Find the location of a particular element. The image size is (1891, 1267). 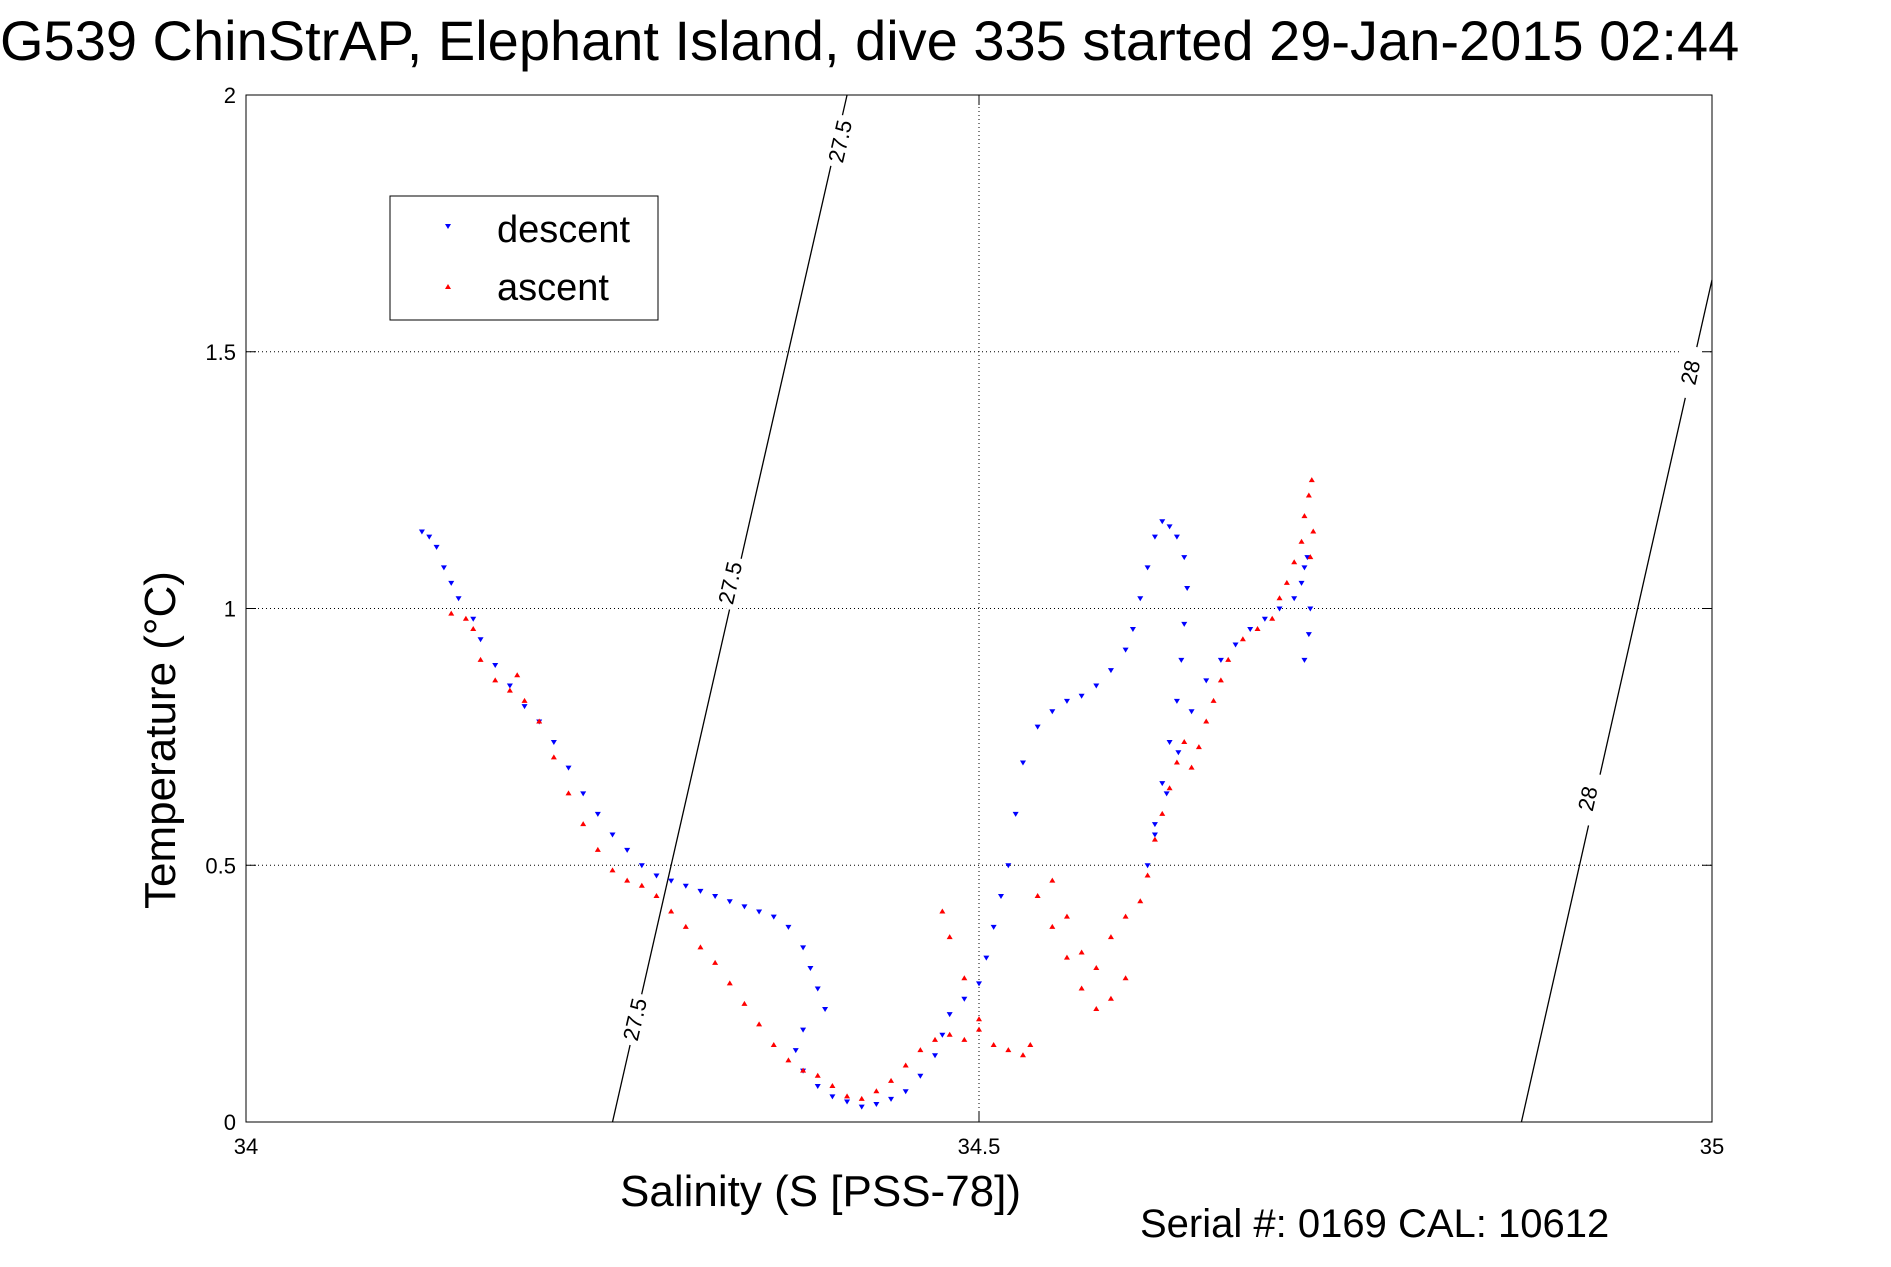

legend-label-ascent: ascent is located at coordinates (553, 288).